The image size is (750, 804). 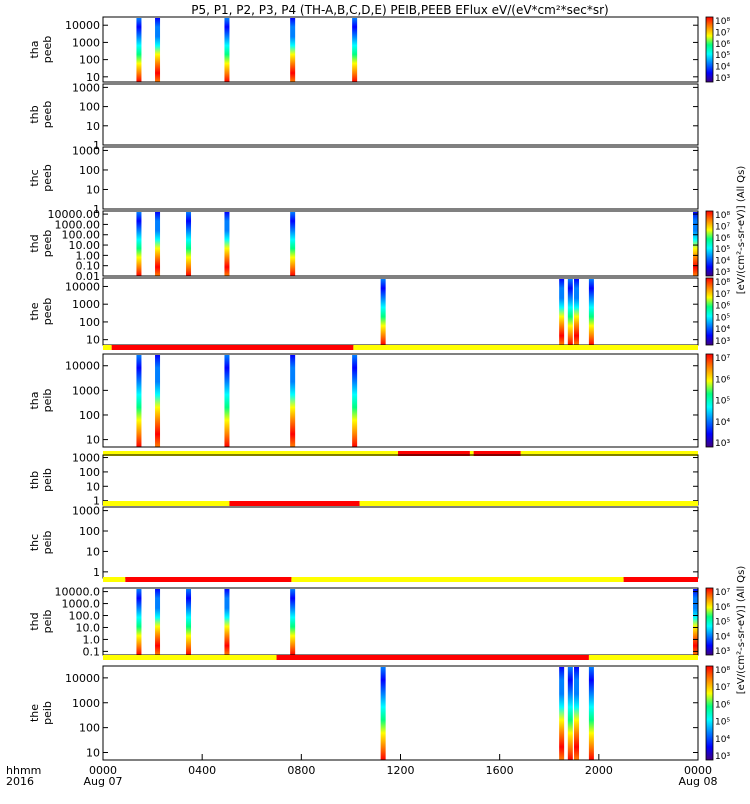 I want to click on ylabel-thd-peeb: peeb, so click(x=47, y=244).